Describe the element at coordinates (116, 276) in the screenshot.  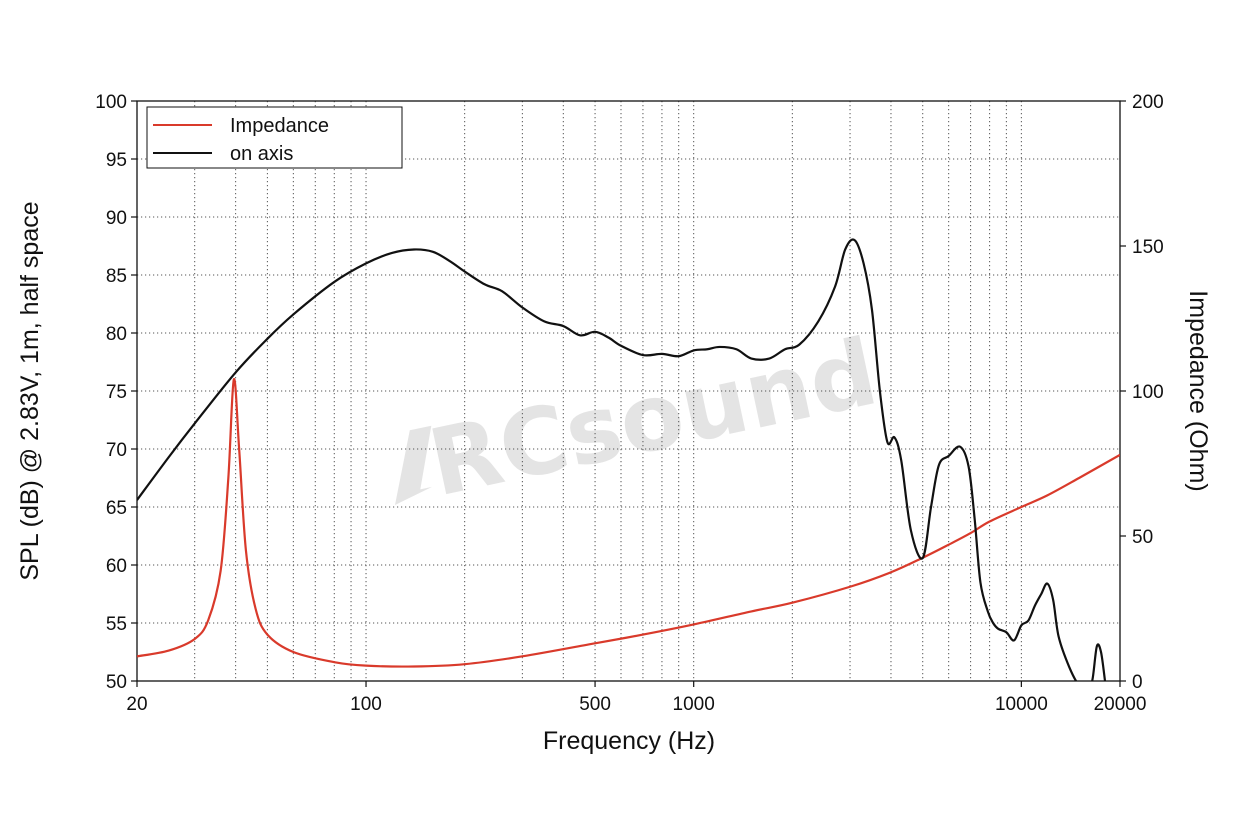
I see `y-tick-label: 85` at that location.